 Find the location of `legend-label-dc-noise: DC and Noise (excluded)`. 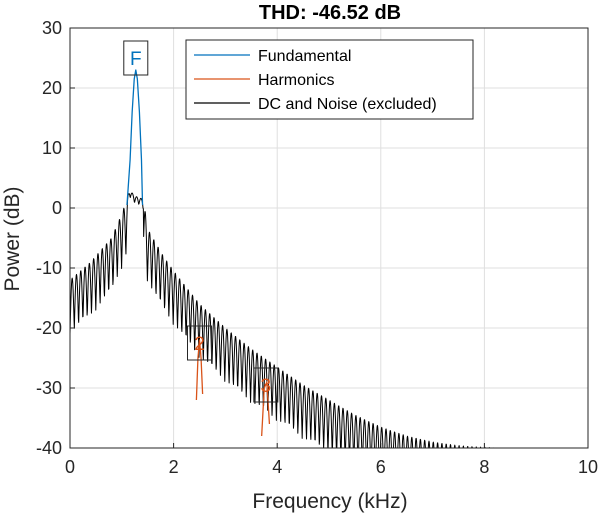

legend-label-dc-noise: DC and Noise (excluded) is located at coordinates (347, 104).